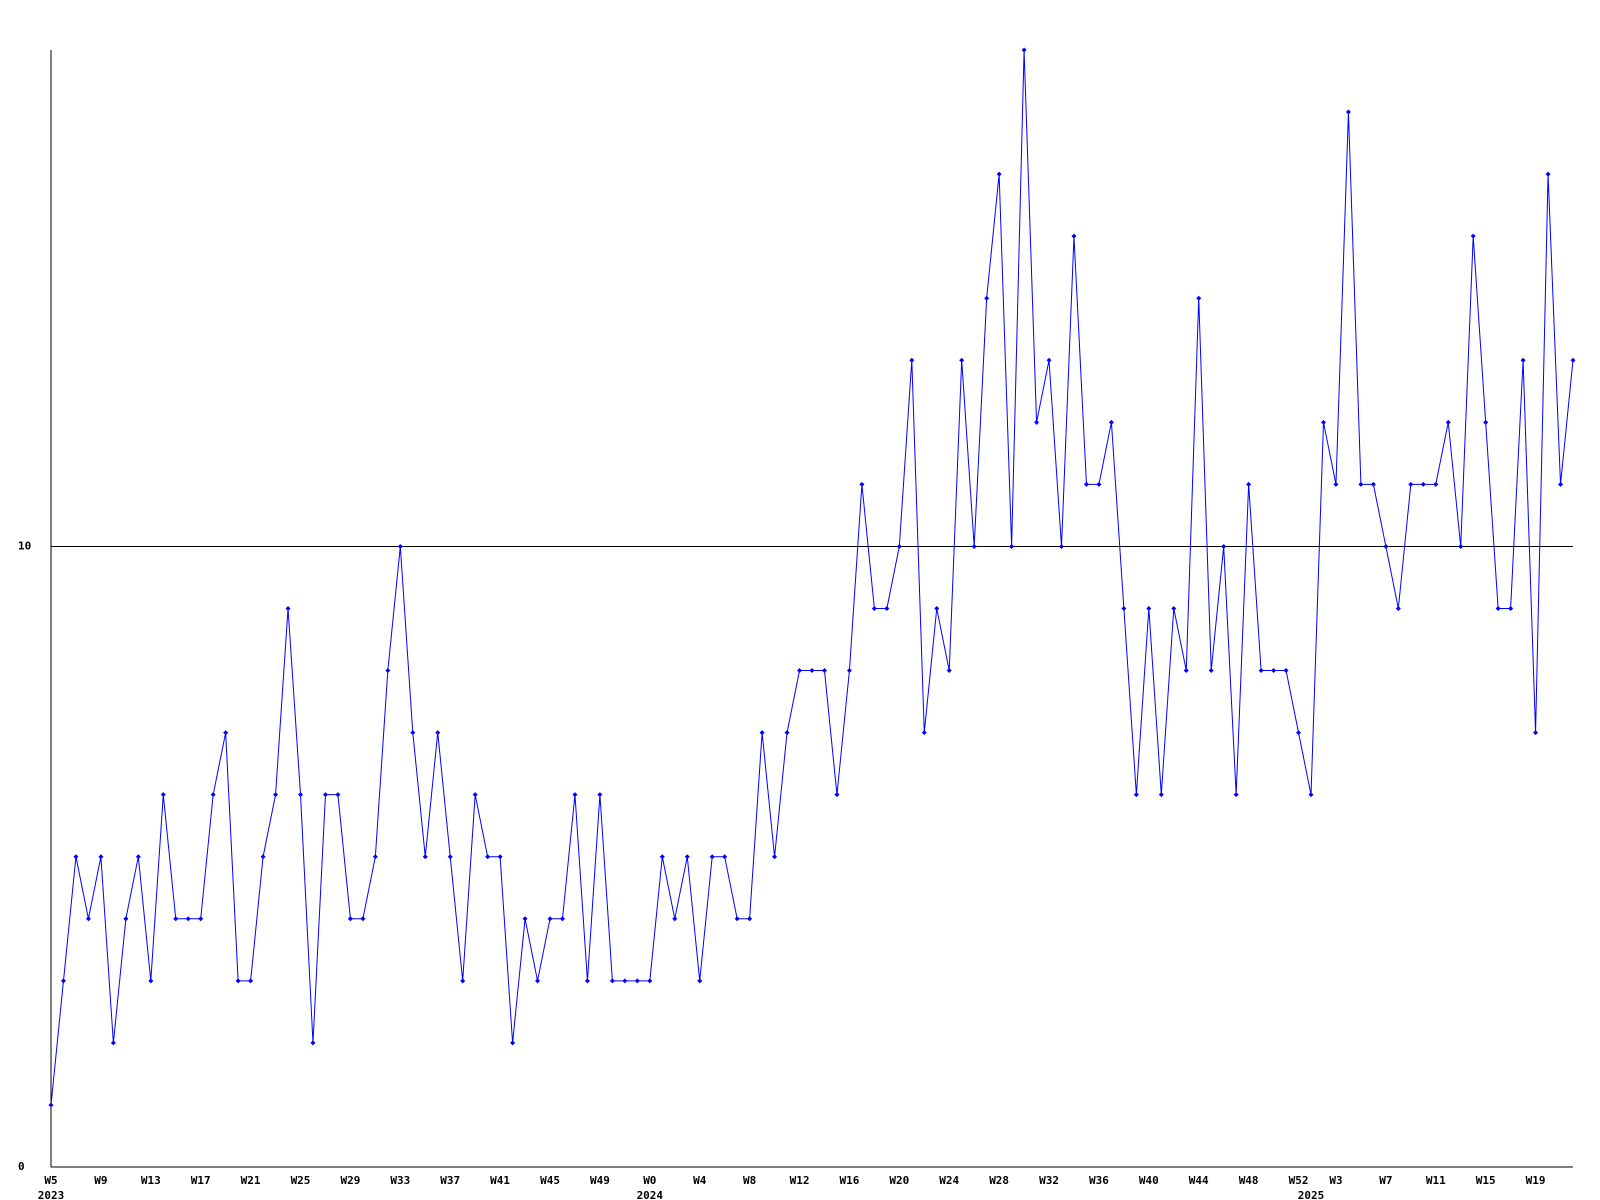 The width and height of the screenshot is (1600, 1200). Describe the element at coordinates (400, 1180) in the screenshot. I see `x-tick-label: W33` at that location.